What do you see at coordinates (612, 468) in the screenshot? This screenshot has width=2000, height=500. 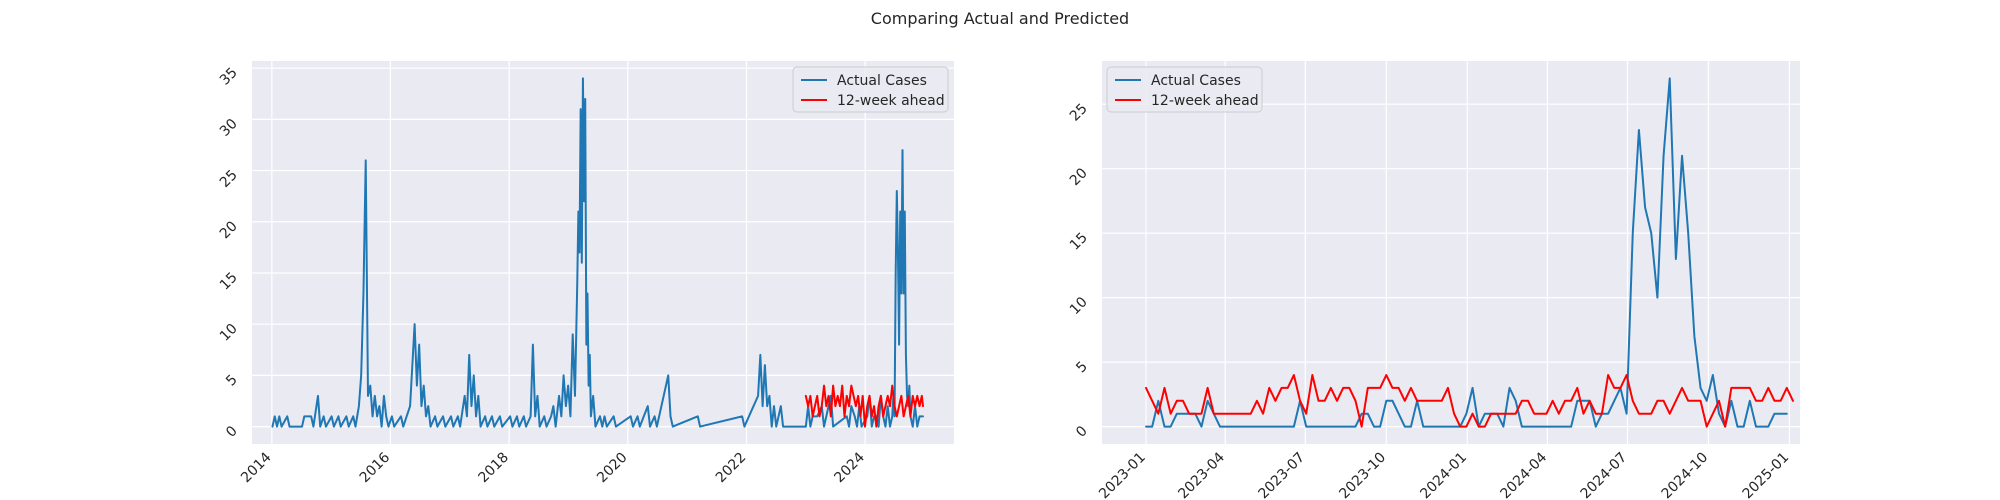 I see `left-chart-x-tick-label: 2020` at bounding box center [612, 468].